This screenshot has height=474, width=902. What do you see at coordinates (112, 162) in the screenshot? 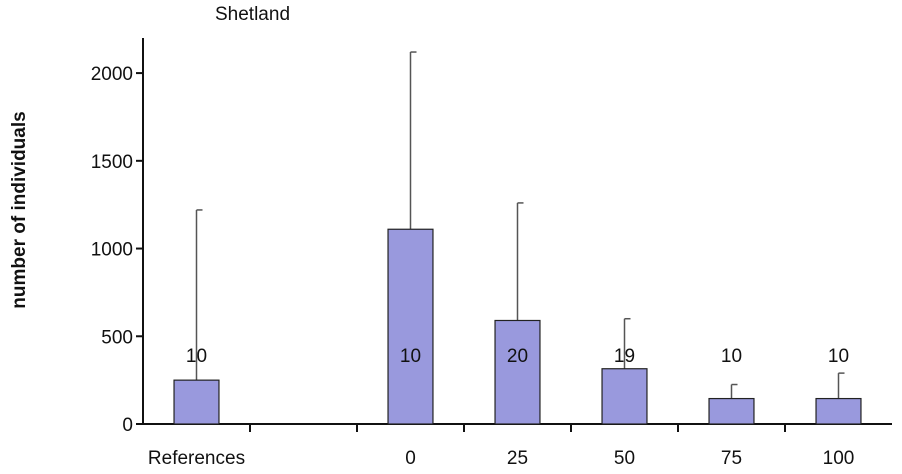
I see `y-tick-label: 1500` at bounding box center [112, 162].